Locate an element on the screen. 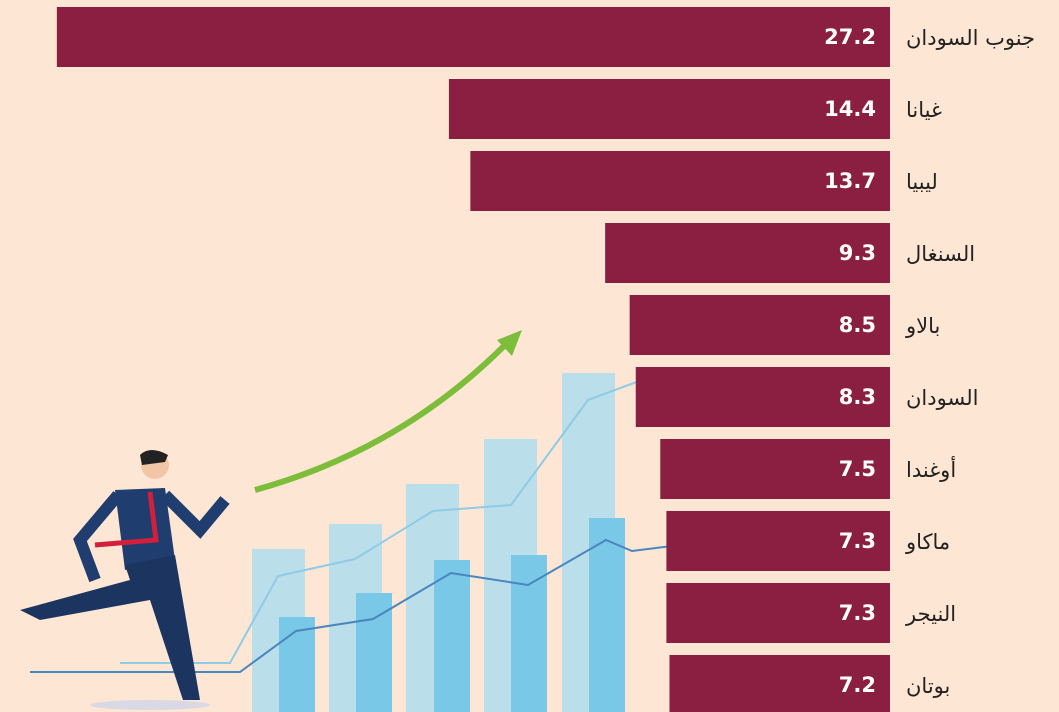 The image size is (1059, 712). value-label: 9.3 is located at coordinates (857, 253).